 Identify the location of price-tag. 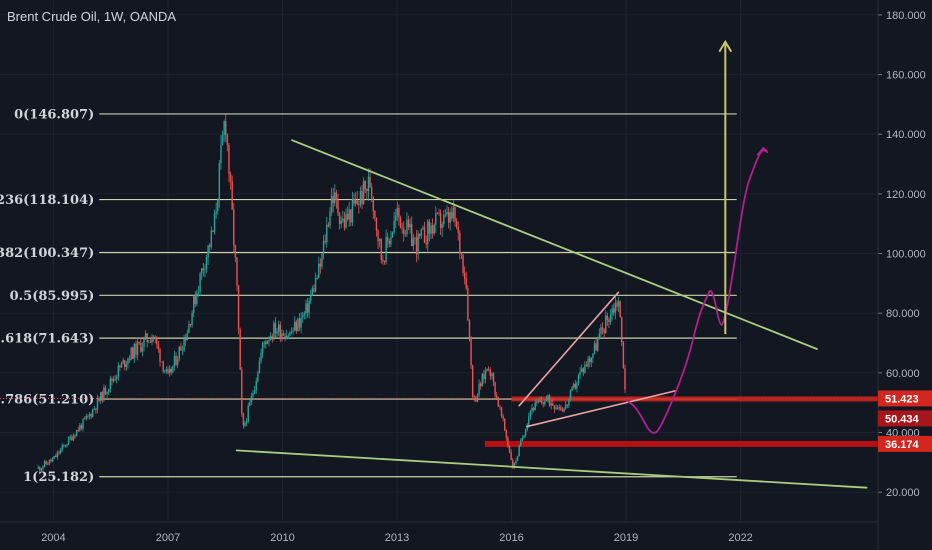
(905, 418).